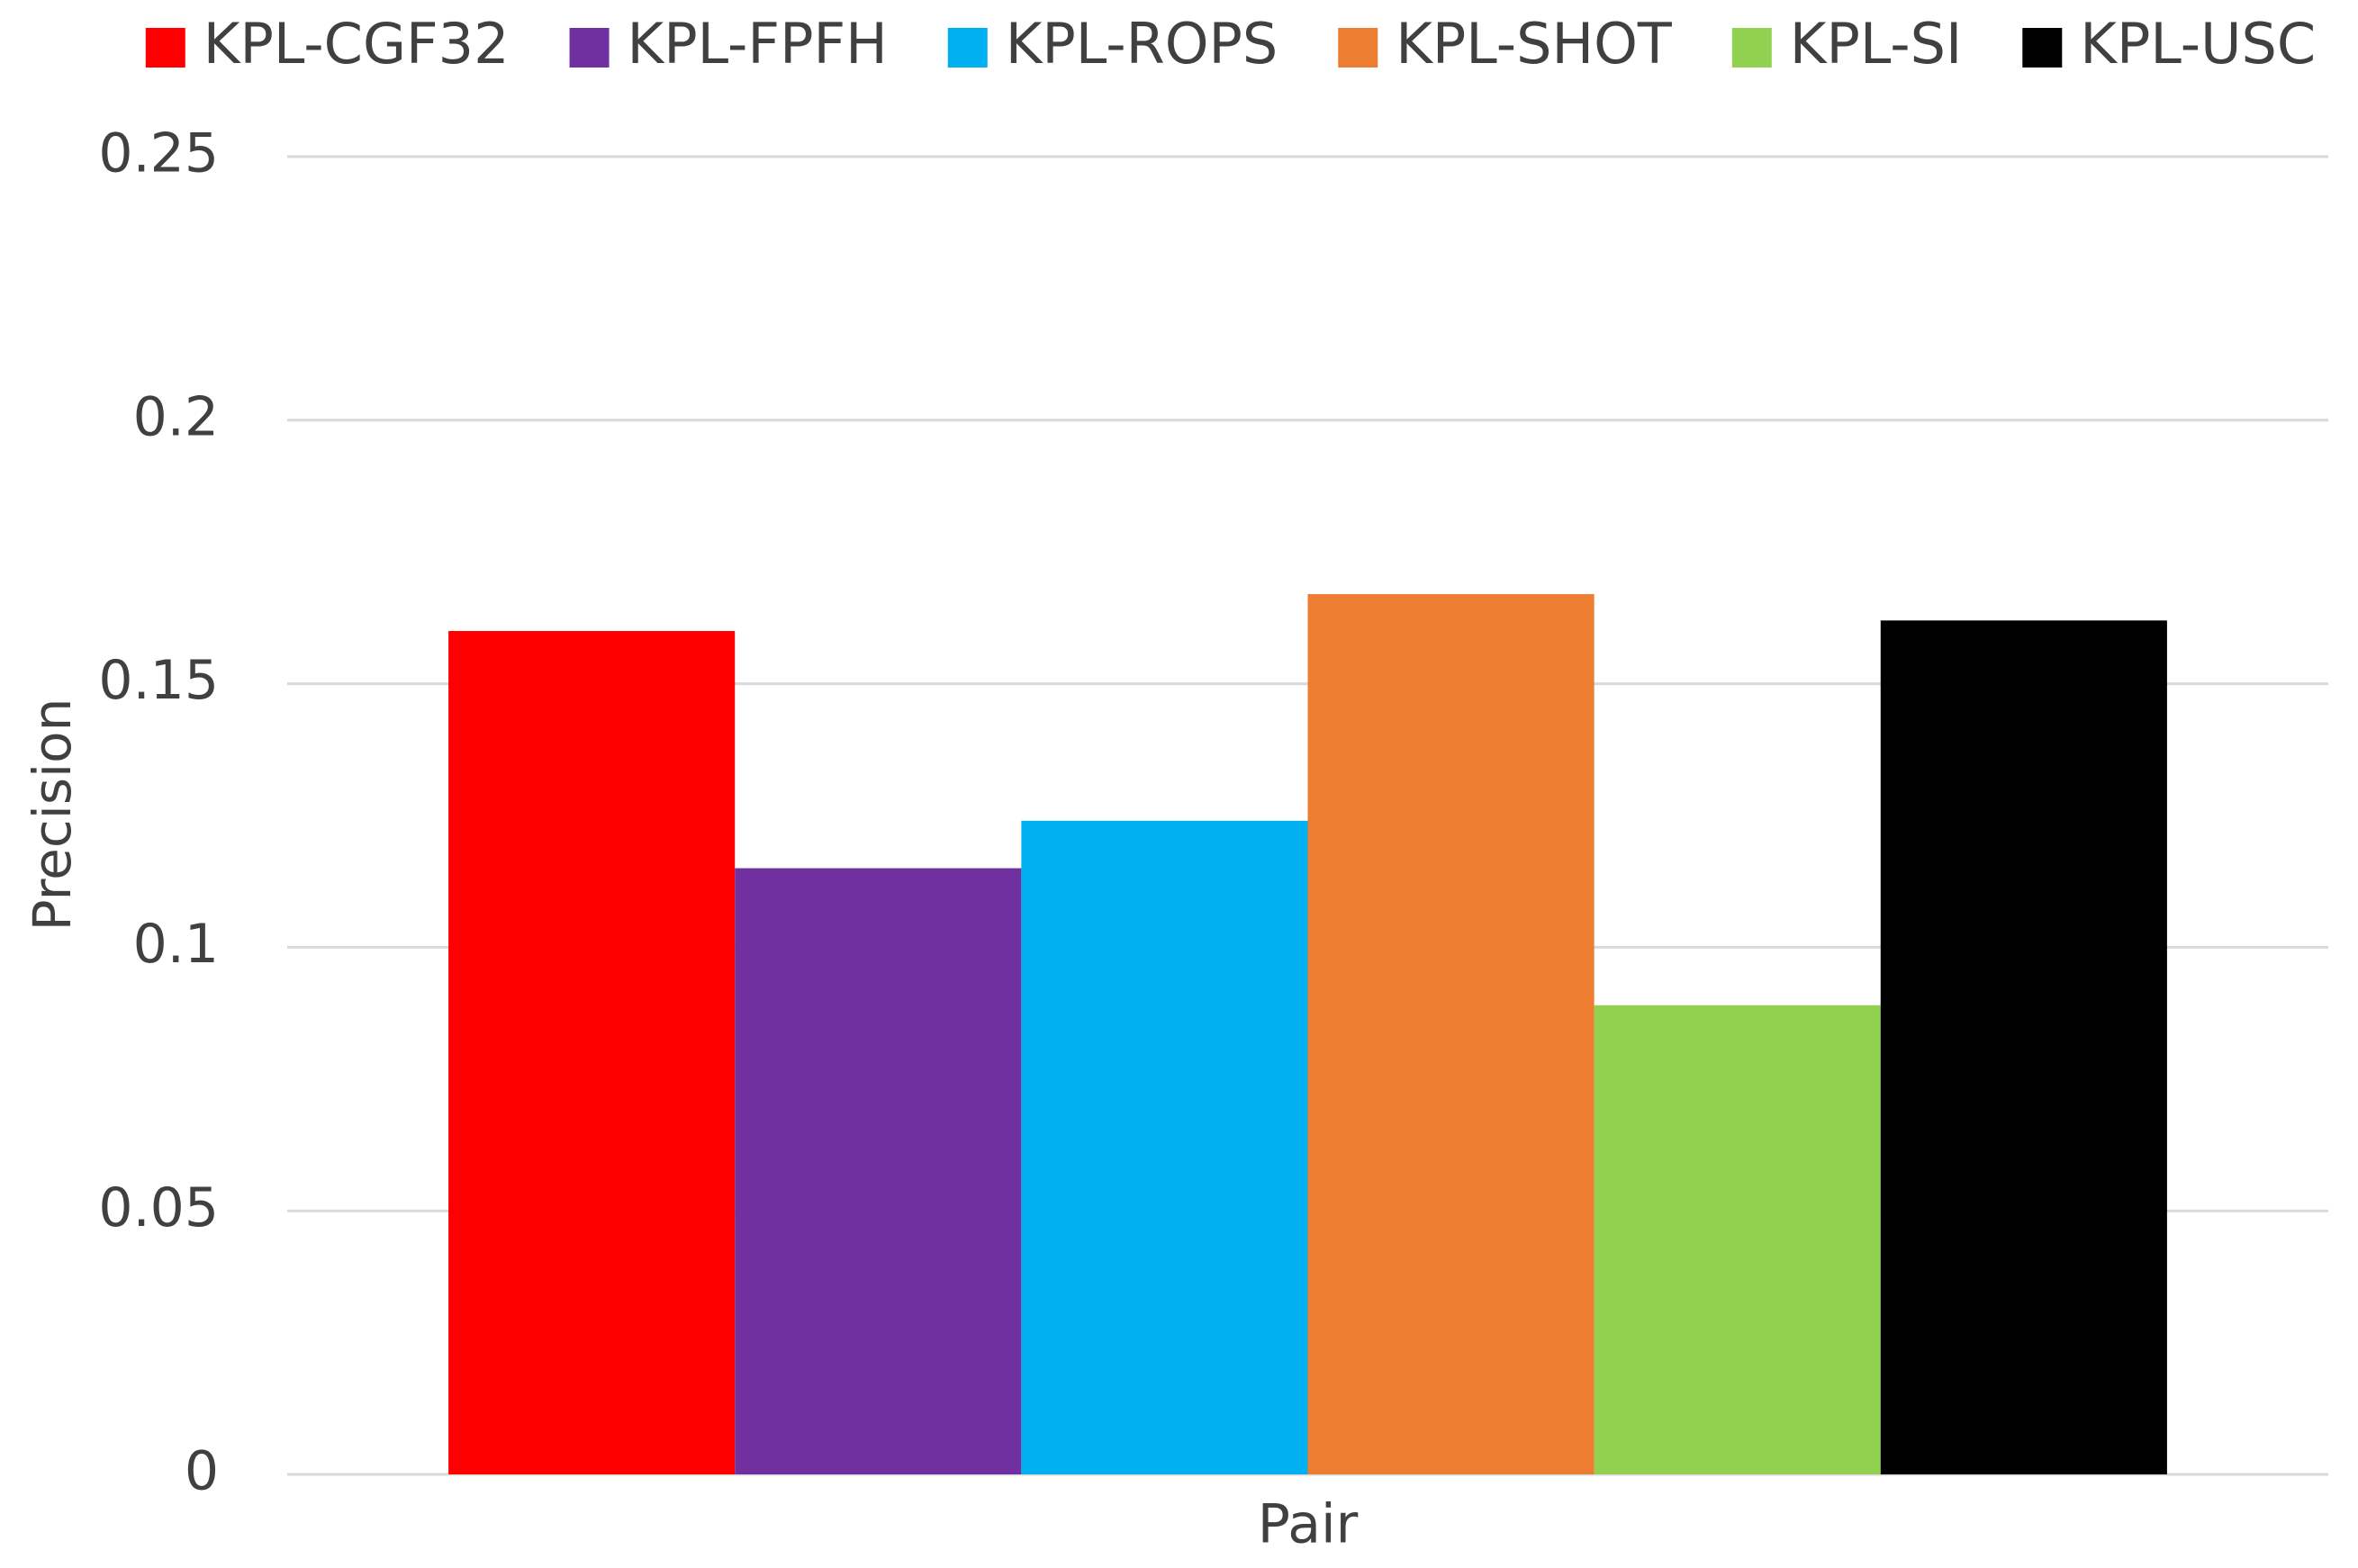  I want to click on legend-label: KPL-SHOT, so click(1534, 44).